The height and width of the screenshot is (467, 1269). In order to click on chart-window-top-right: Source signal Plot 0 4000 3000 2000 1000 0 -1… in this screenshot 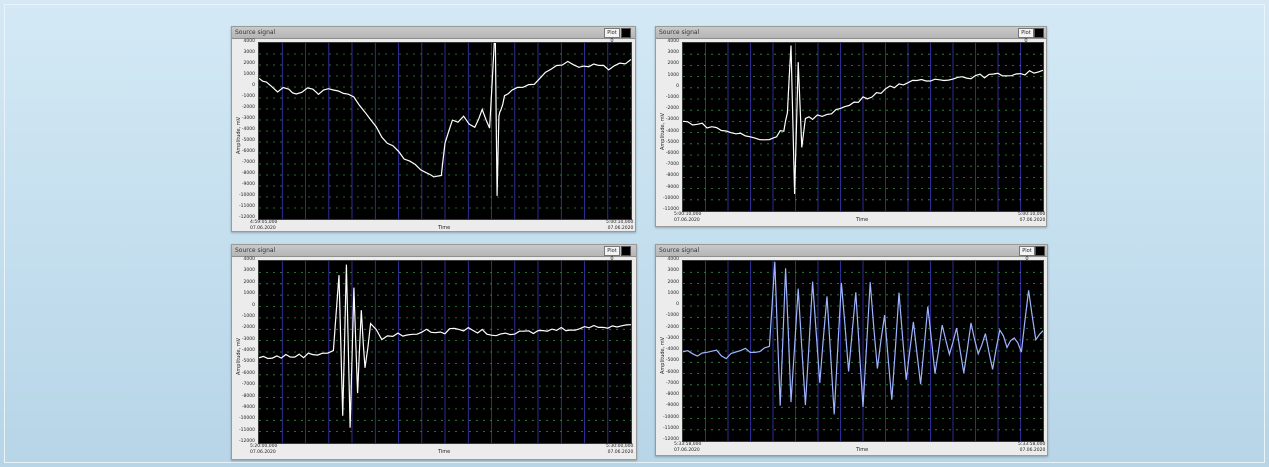, I will do `click(851, 126)`.